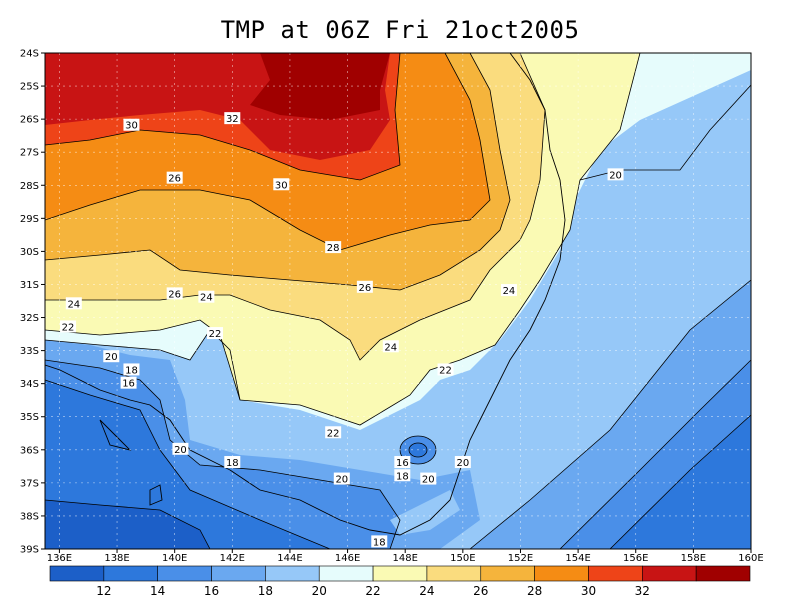 Image resolution: width=800 pixels, height=600 pixels. I want to click on colorbar-label: 20, so click(319, 591).